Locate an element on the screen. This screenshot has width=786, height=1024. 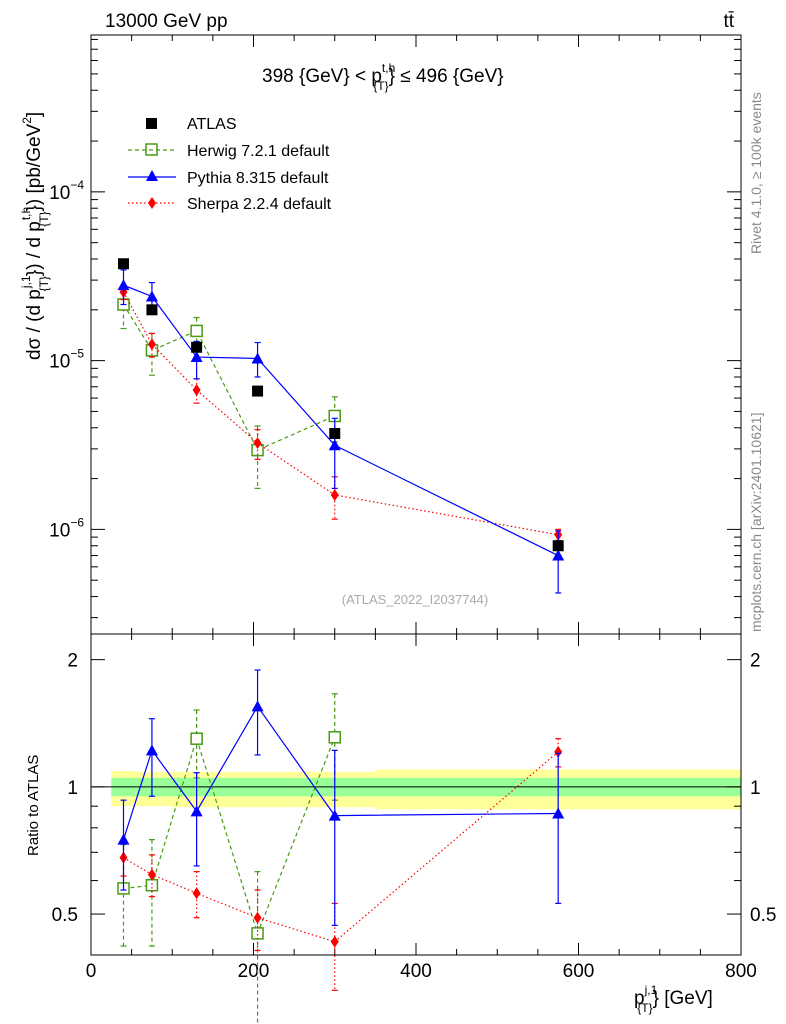
legend-label-pythia: Pythia 8.315 default is located at coordinates (258, 178).